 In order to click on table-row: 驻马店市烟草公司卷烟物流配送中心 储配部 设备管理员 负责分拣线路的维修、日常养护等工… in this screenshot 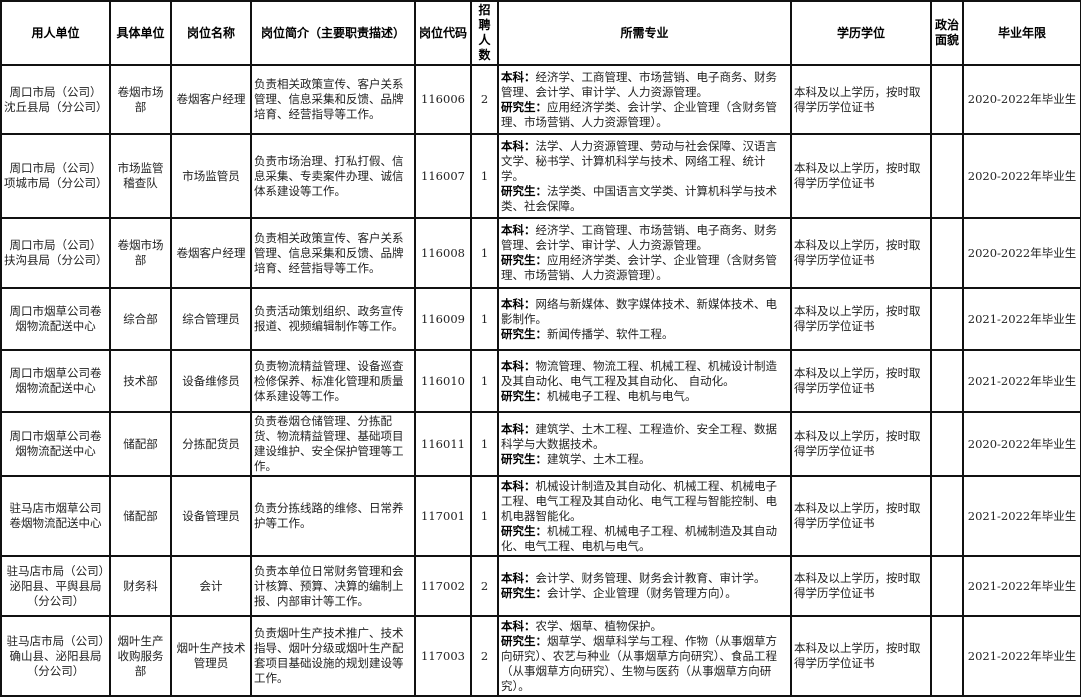, I will do `click(540, 516)`.